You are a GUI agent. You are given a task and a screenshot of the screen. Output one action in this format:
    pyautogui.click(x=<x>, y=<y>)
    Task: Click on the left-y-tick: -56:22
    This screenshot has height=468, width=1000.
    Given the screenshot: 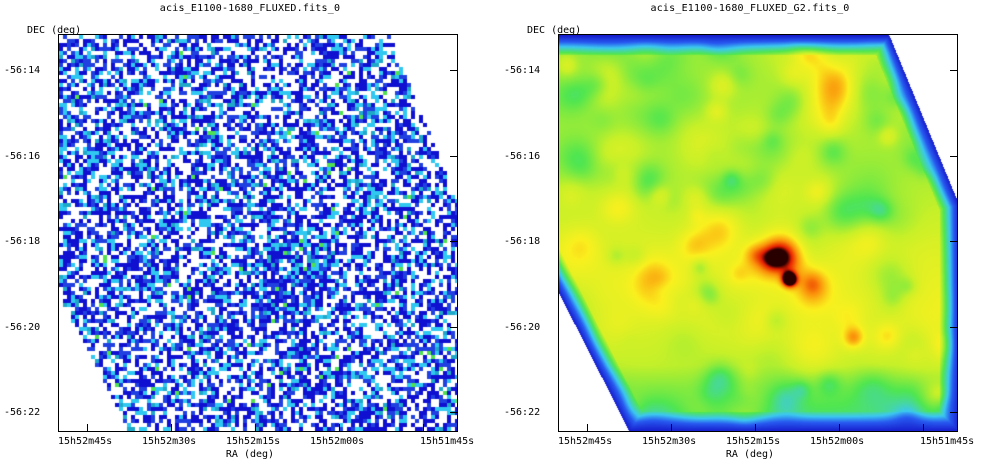 What is the action you would take?
    pyautogui.click(x=22, y=412)
    